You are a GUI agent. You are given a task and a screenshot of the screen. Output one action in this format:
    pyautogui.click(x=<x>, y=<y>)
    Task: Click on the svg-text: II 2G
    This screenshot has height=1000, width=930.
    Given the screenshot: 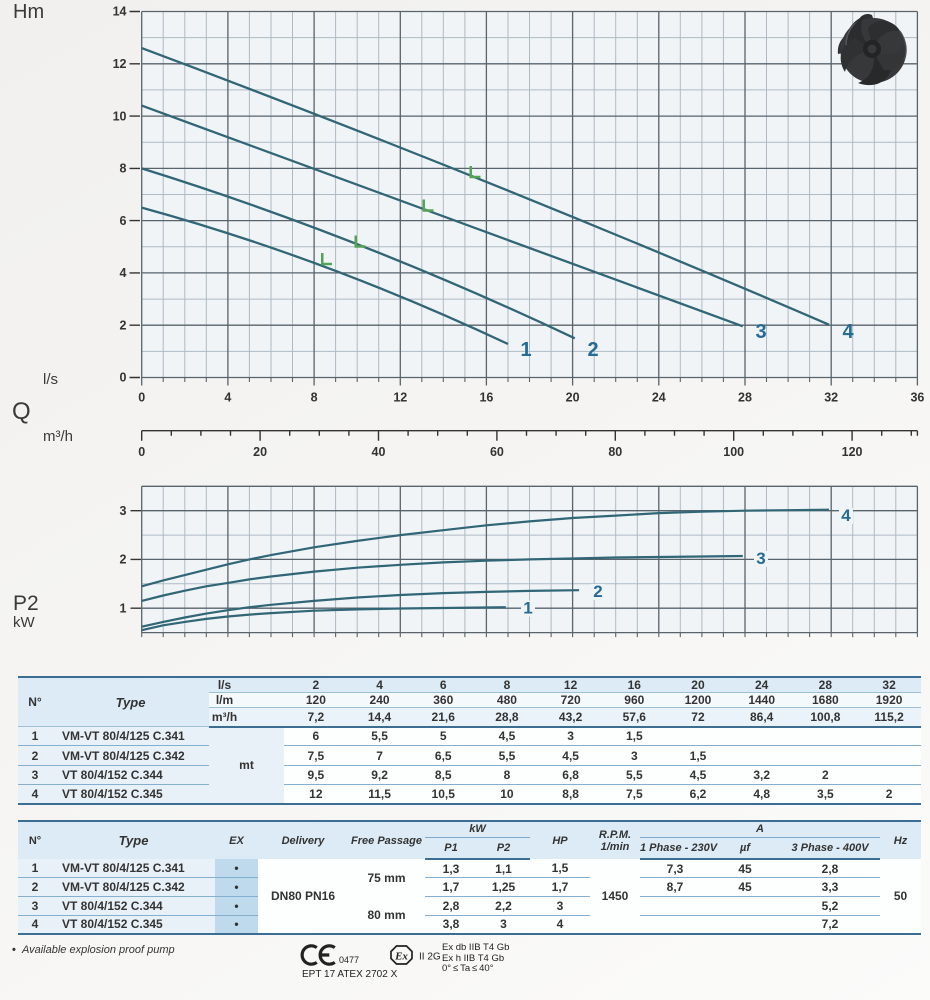 What is the action you would take?
    pyautogui.click(x=430, y=957)
    